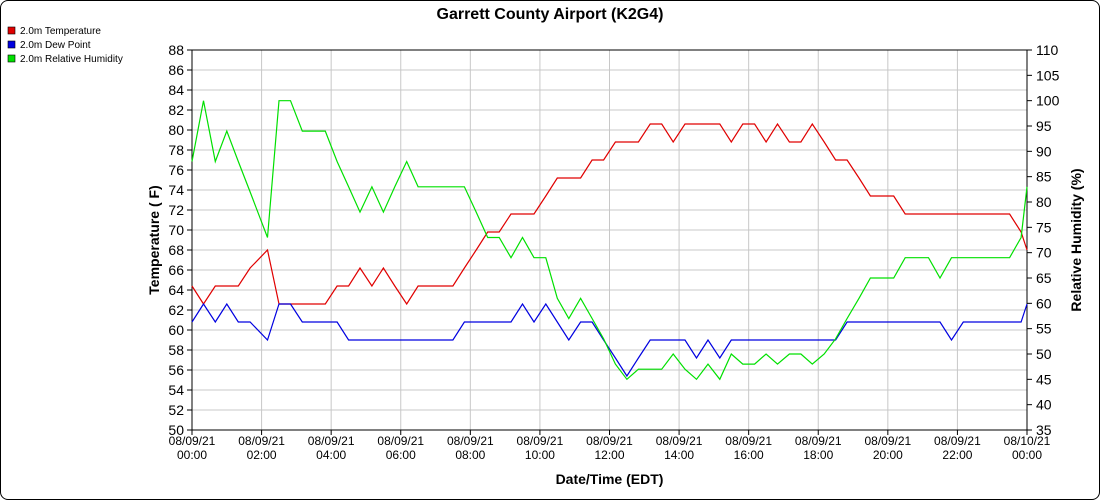 The image size is (1100, 500). Describe the element at coordinates (176, 390) in the screenshot. I see `left-tick-label: 54` at that location.